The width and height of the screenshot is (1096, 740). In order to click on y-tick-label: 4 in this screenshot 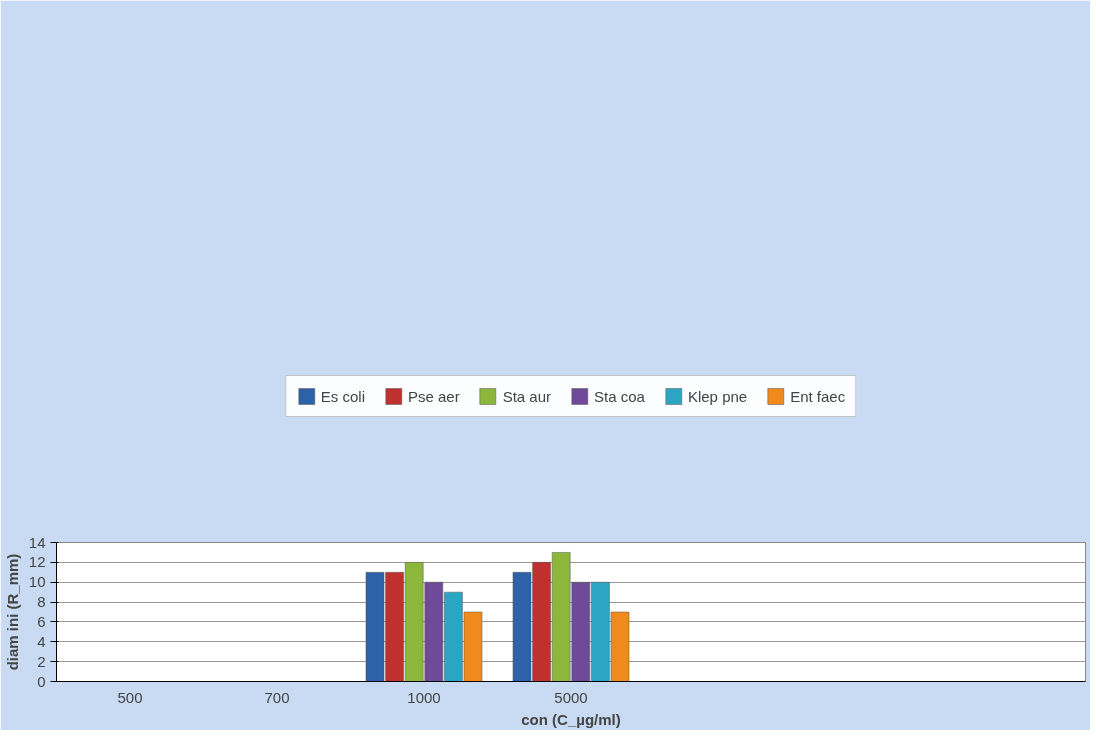, I will do `click(41, 641)`.